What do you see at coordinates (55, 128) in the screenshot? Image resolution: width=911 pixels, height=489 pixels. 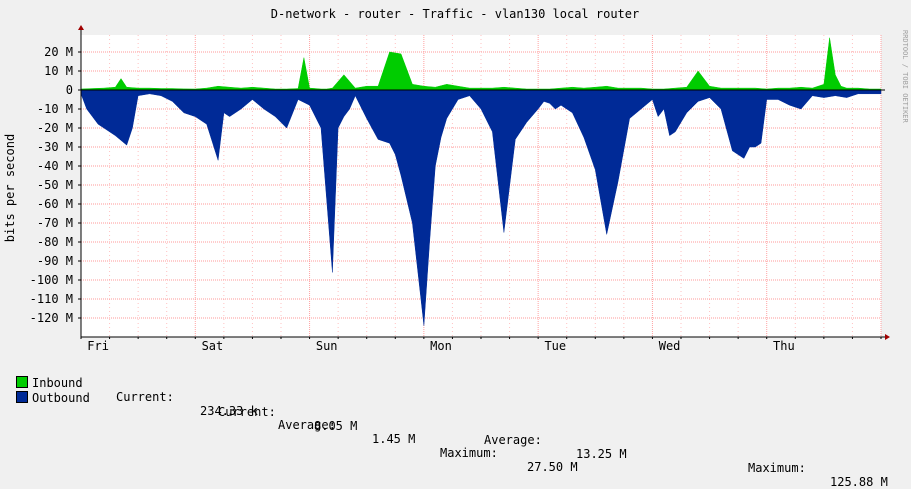 I see `y-tick-label: -20 M` at bounding box center [55, 128].